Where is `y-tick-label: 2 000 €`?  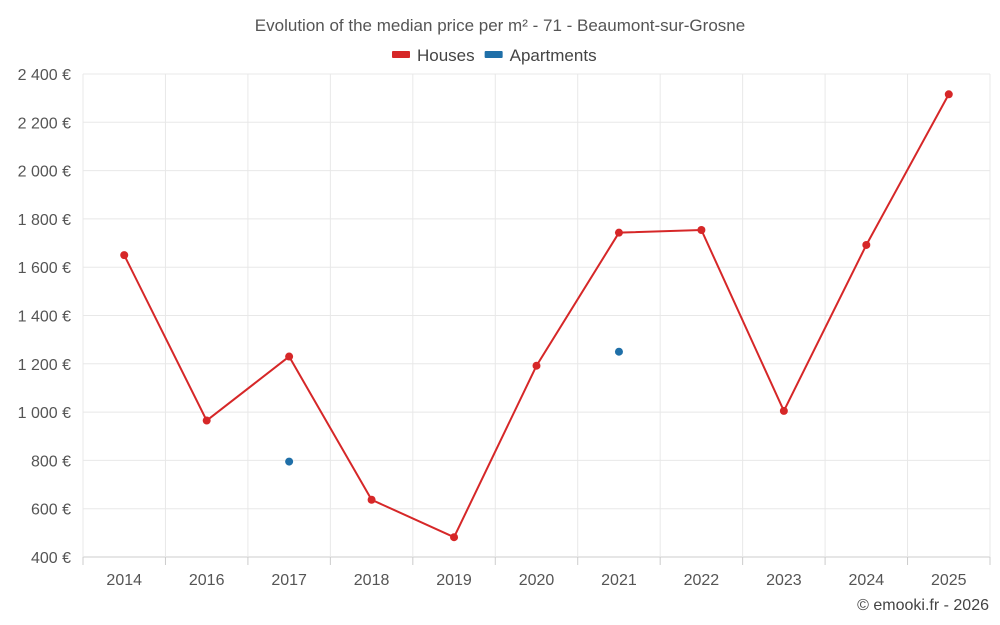 y-tick-label: 2 000 € is located at coordinates (44, 172).